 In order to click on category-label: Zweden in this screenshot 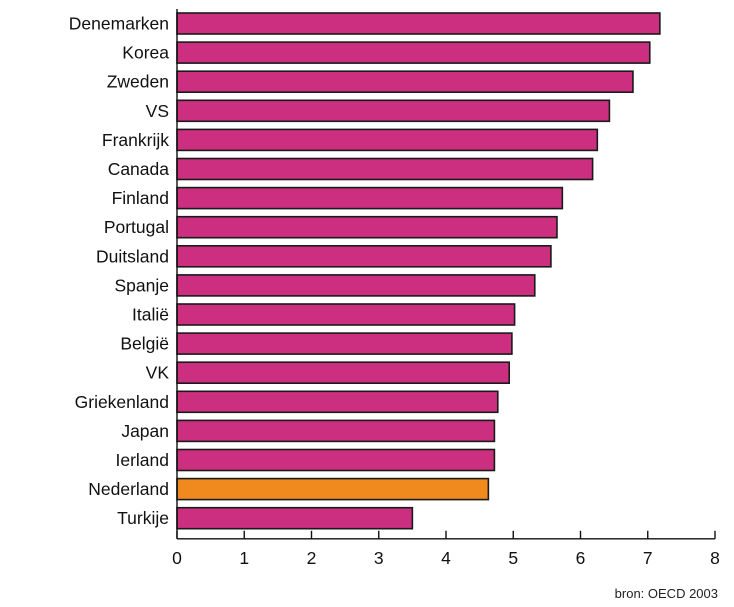, I will do `click(138, 82)`.